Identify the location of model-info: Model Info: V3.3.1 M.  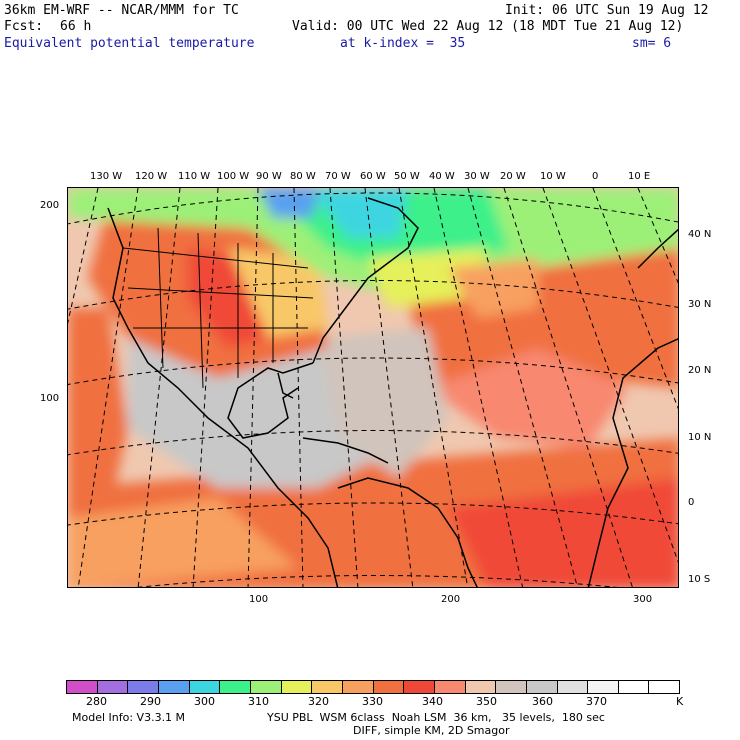
(129, 717).